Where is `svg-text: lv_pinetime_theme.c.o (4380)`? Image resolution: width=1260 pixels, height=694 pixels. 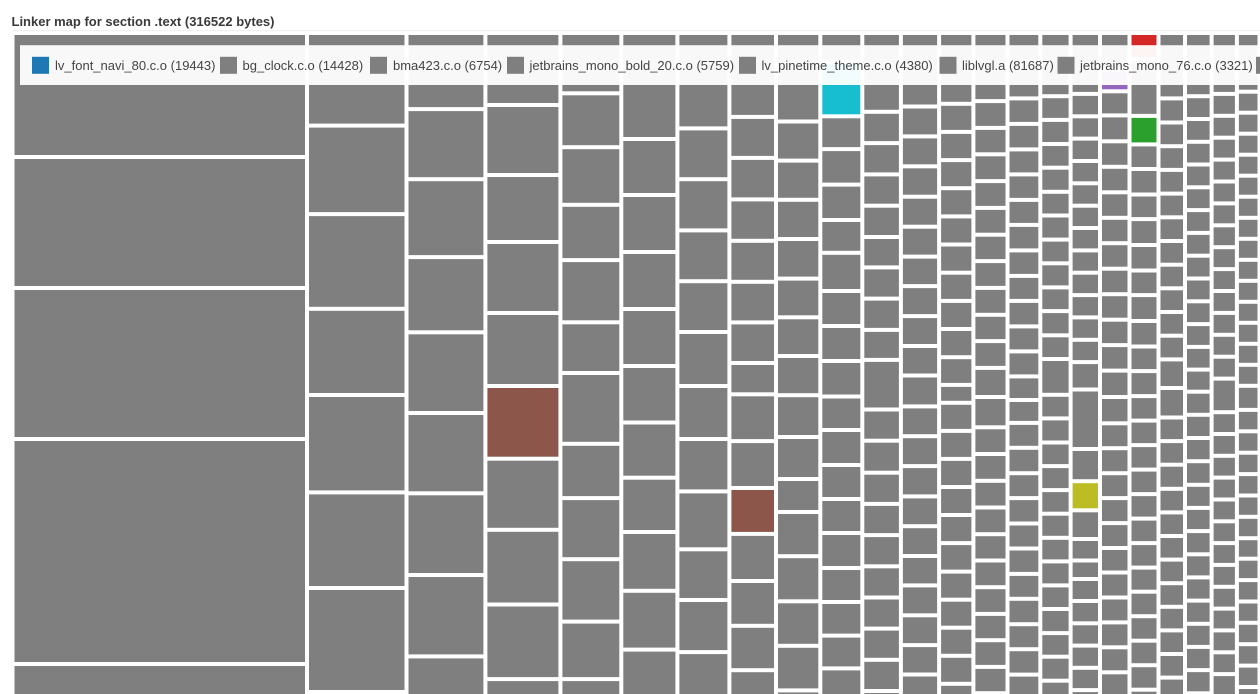
svg-text: lv_pinetime_theme.c.o (4380) is located at coordinates (847, 65).